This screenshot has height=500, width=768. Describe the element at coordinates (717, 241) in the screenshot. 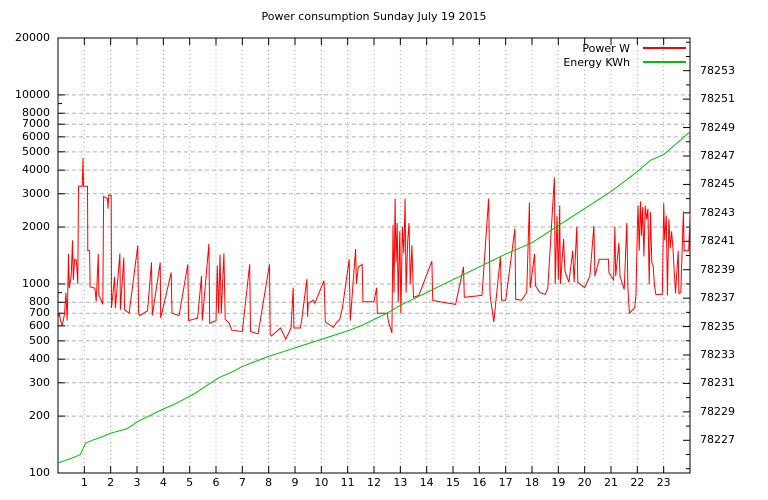

I see `y-right-tick-label: 78241` at that location.